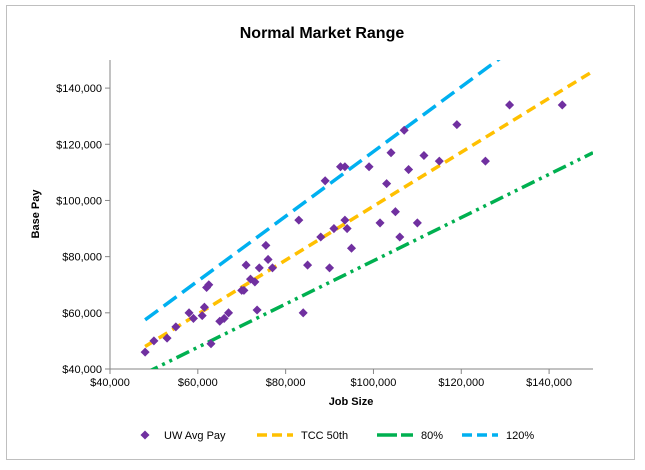  What do you see at coordinates (198, 383) in the screenshot?
I see `x-tick-label: $60,000` at bounding box center [198, 383].